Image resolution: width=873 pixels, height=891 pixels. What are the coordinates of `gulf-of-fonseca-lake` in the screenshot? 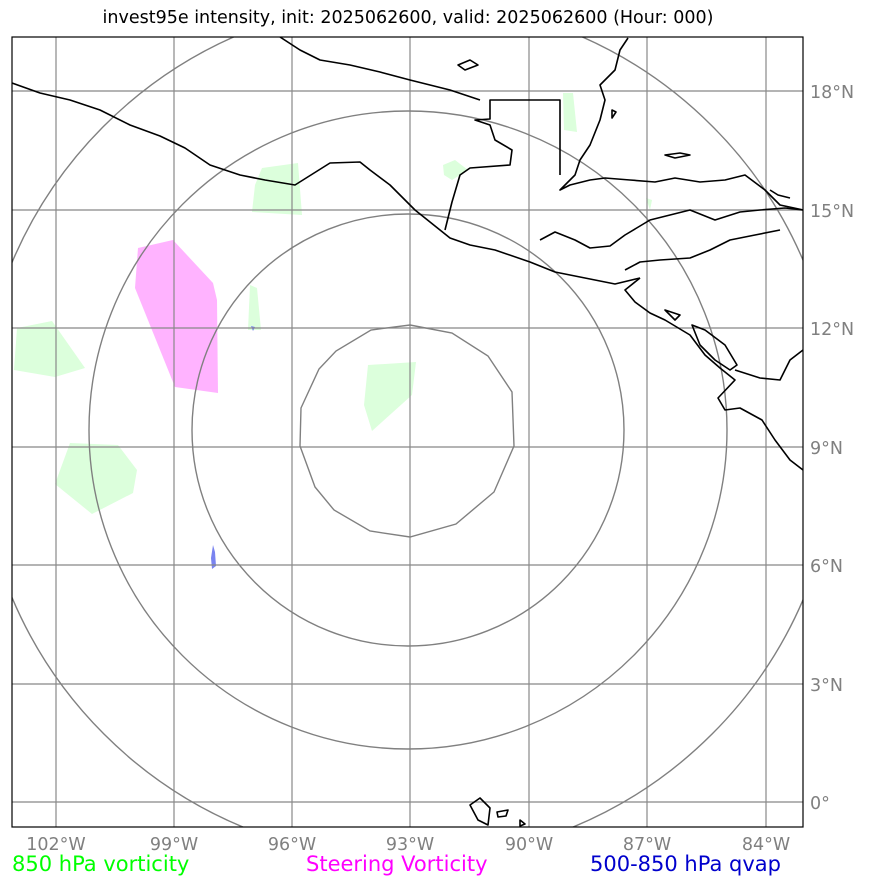 It's located at (714, 347).